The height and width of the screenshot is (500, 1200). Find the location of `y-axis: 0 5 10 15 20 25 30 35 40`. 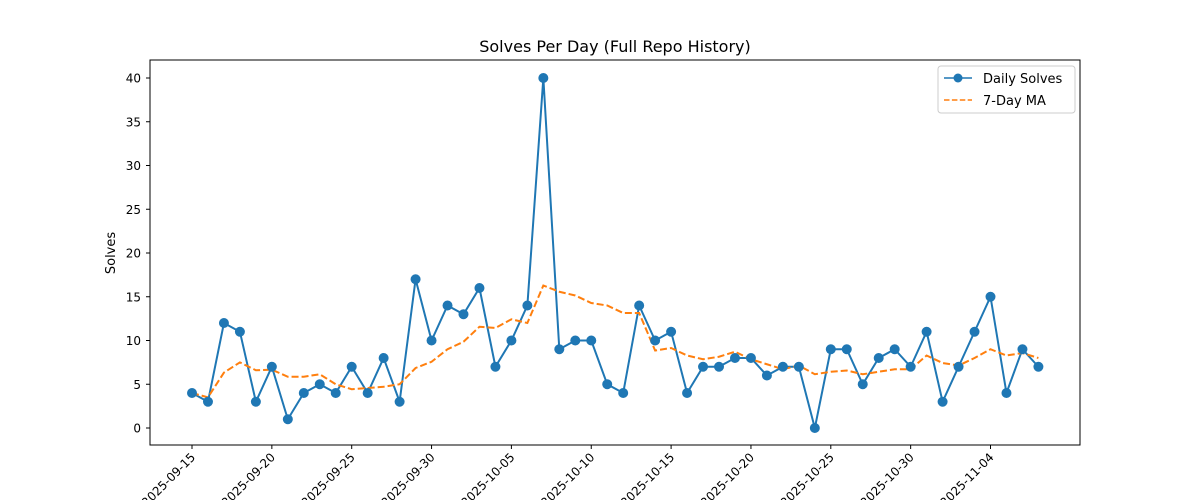

y-axis: 0 5 10 15 20 25 30 35 40 is located at coordinates (138, 254).